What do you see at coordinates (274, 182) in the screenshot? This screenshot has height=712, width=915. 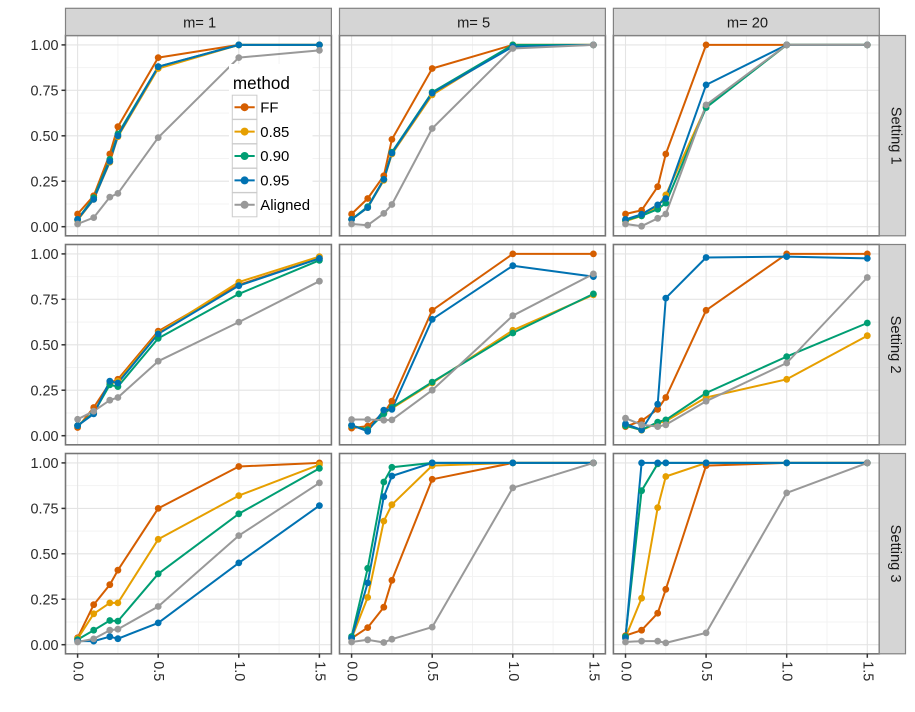 I see `svg-text: 0.95` at bounding box center [274, 182].